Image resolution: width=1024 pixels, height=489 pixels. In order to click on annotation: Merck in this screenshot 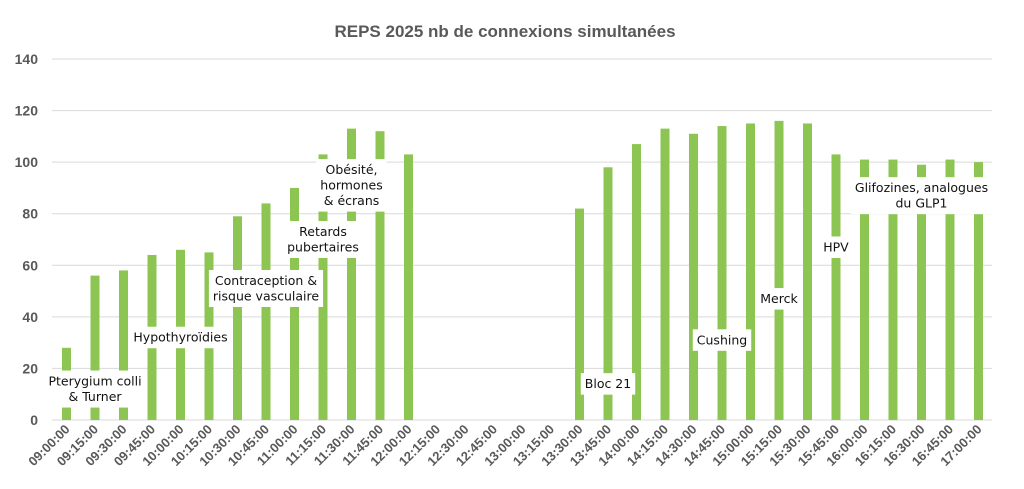, I will do `click(779, 299)`.